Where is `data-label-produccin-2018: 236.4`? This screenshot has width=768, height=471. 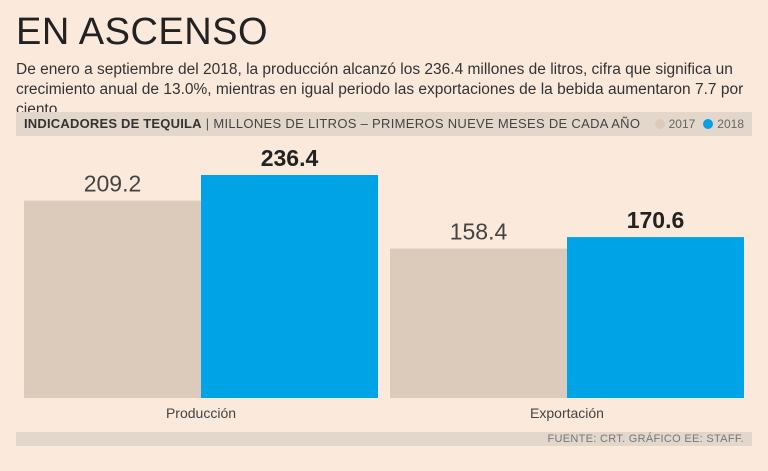 data-label-produccin-2018: 236.4 is located at coordinates (290, 158).